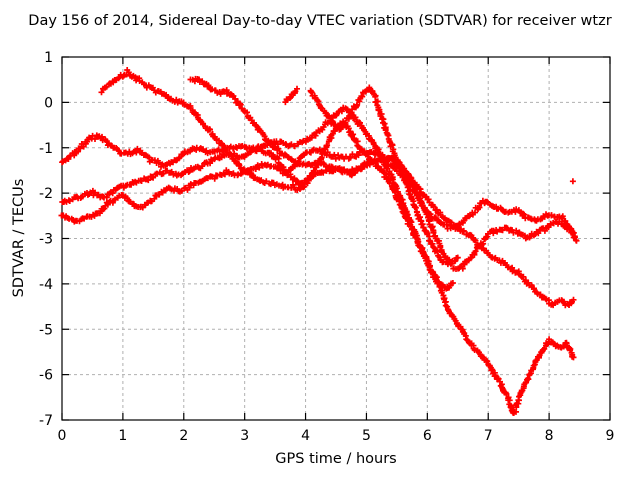 This screenshot has width=640, height=480. I want to click on svg-text: -2, so click(46, 194).